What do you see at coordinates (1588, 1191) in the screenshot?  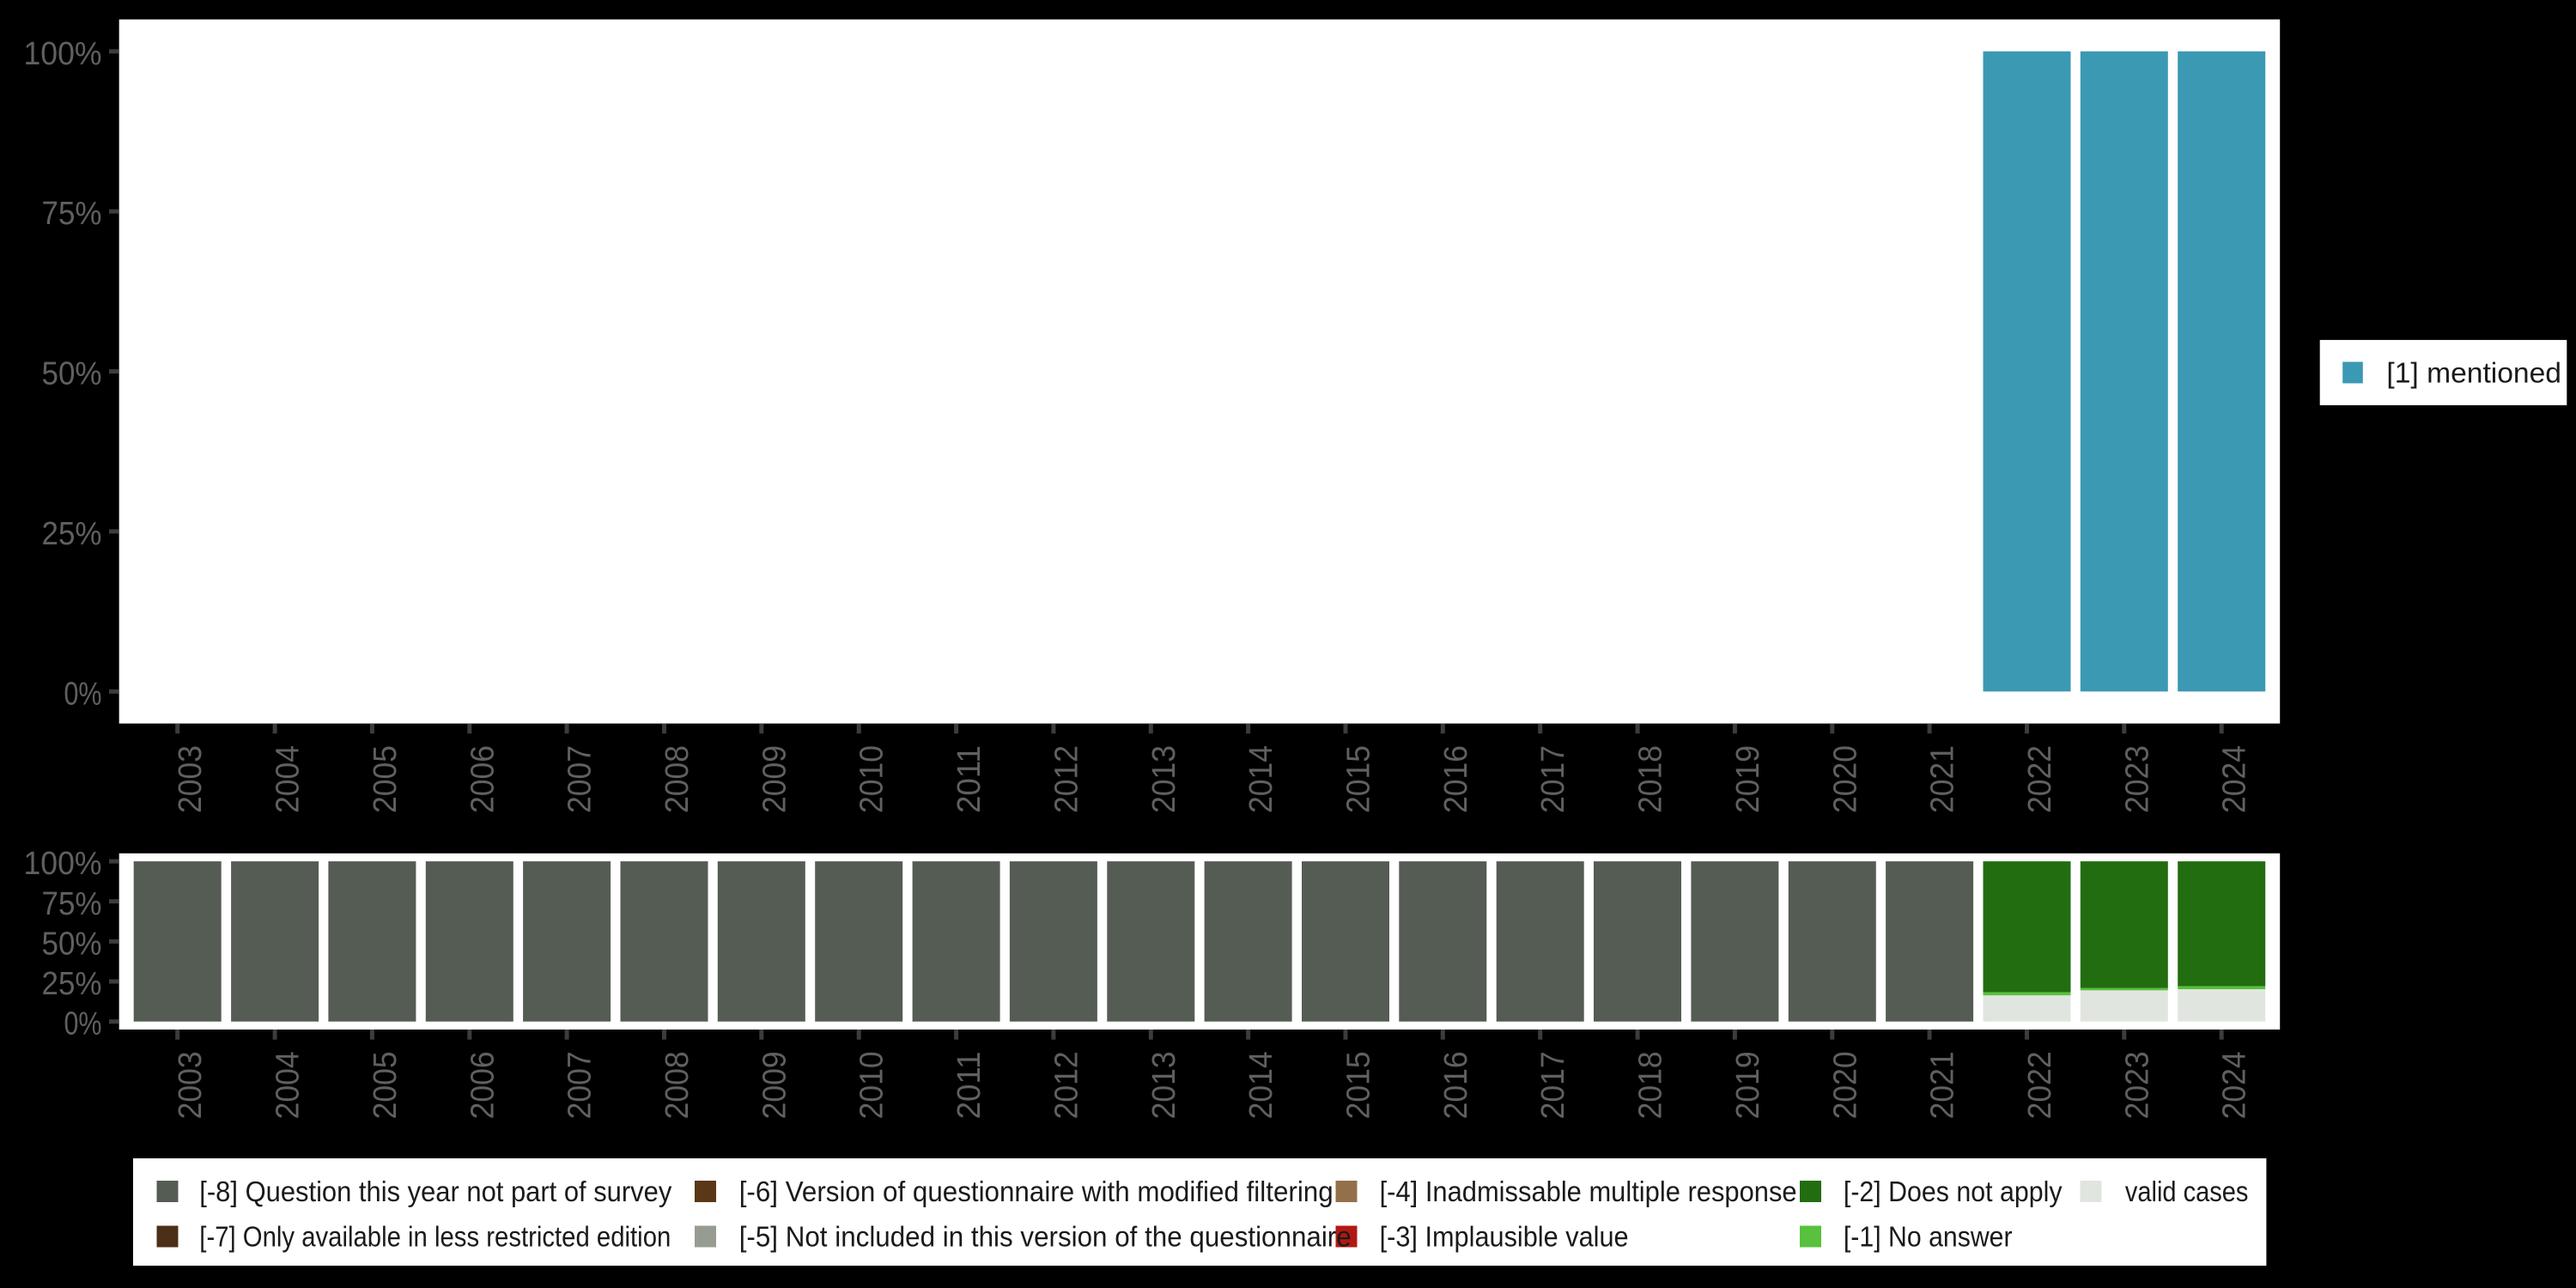 I see `svg-text:[-4] Inadmissable multiple res: [-4] Inadmissable multiple response` at bounding box center [1588, 1191].